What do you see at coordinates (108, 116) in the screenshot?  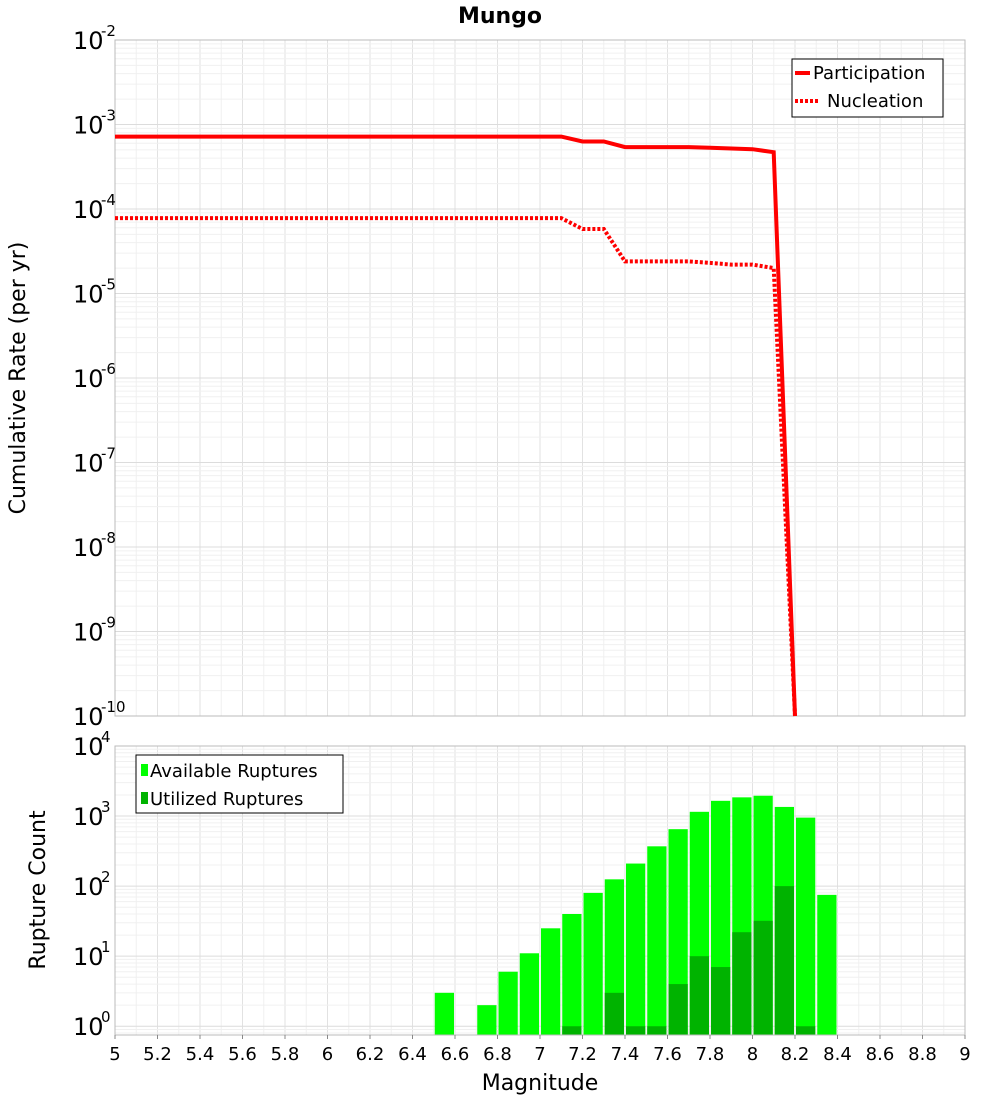 I see `rate-y-tick-exponent: -3` at bounding box center [108, 116].